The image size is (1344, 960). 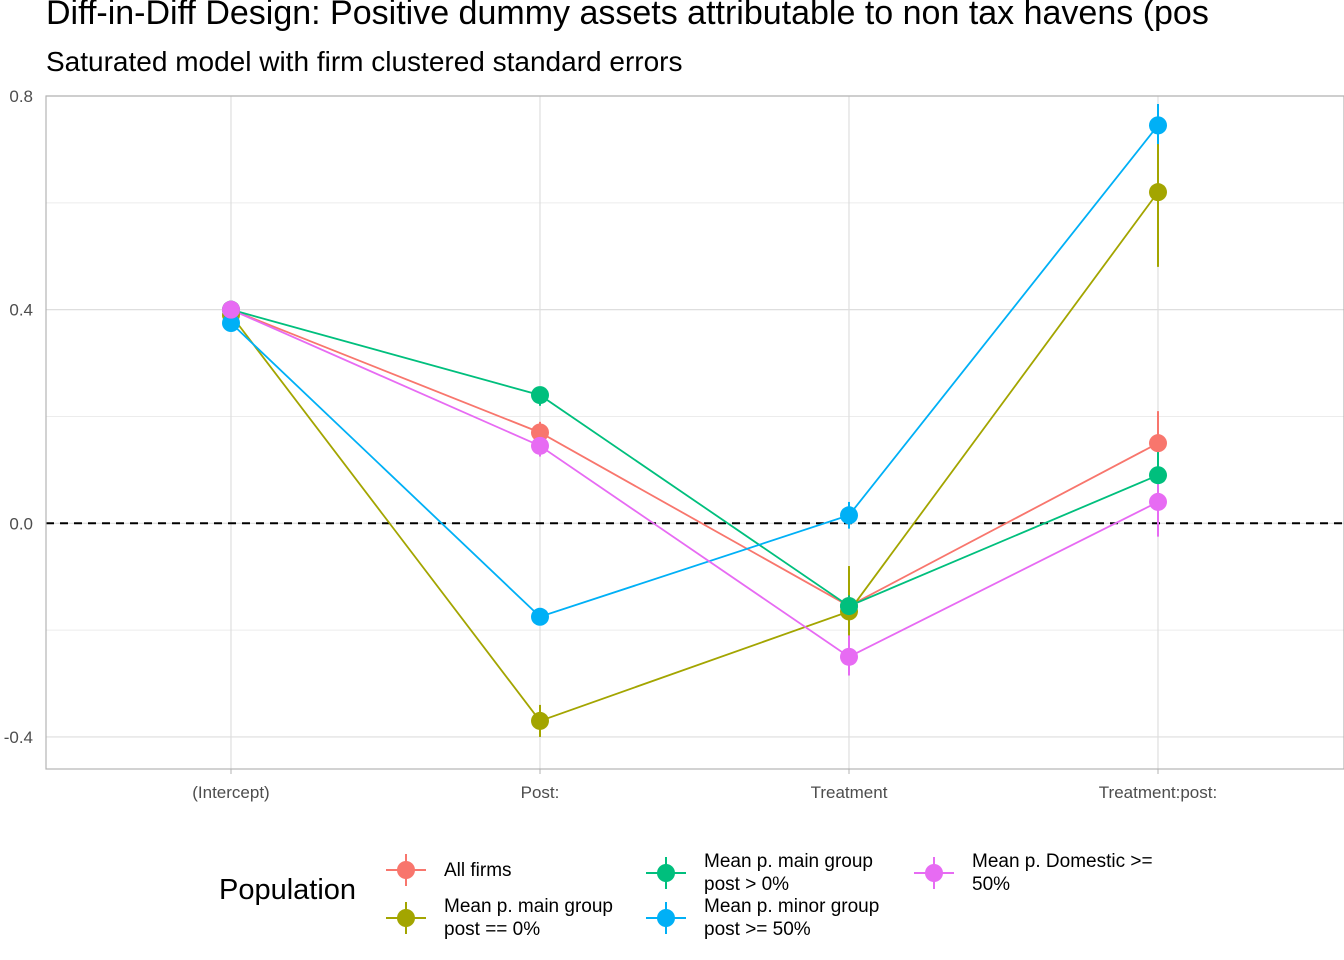 I want to click on legend-item: Mean p. minor group post >= 50%, so click(x=762, y=918).